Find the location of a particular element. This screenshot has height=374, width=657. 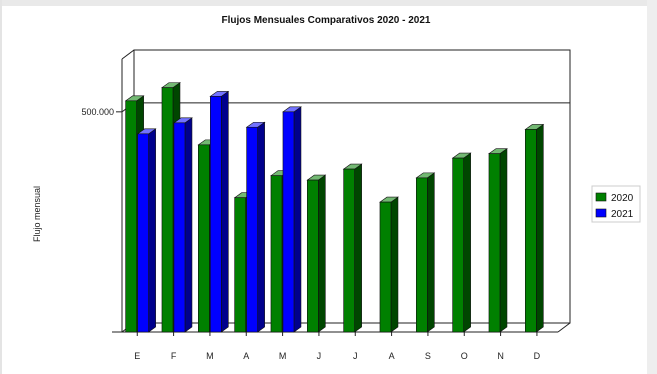

x-tick-label: F is located at coordinates (174, 356).